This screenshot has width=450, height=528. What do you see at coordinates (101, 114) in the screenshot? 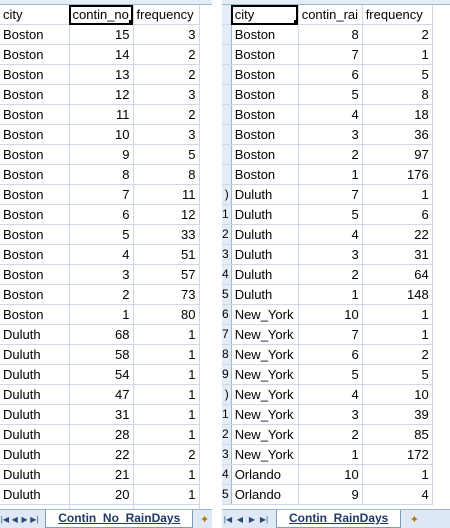
I see `contin-cell: 11` at bounding box center [101, 114].